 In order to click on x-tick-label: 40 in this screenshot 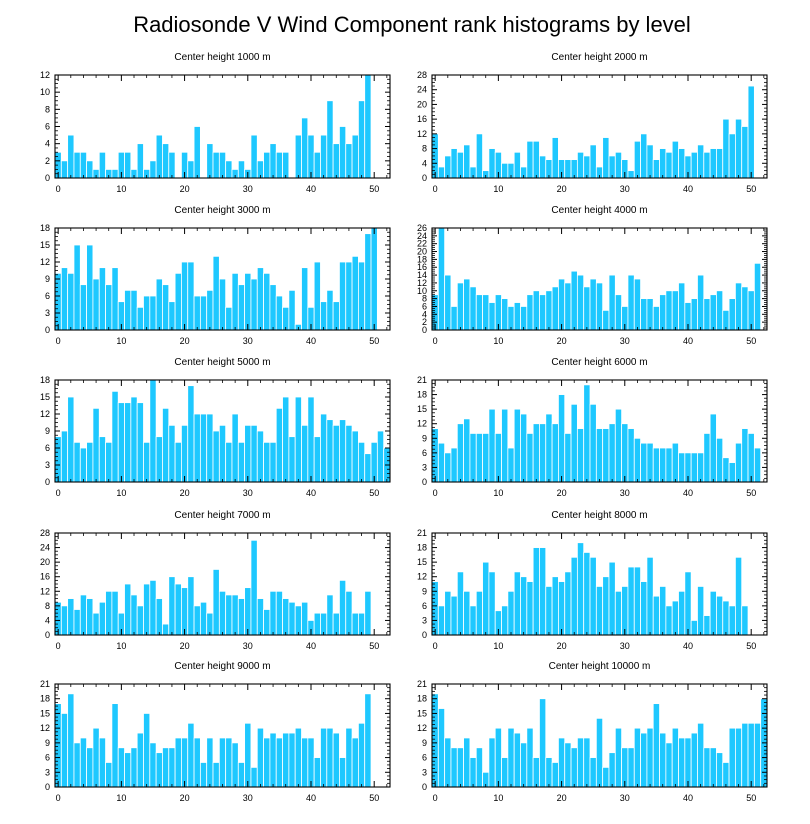, I will do `click(311, 493)`.